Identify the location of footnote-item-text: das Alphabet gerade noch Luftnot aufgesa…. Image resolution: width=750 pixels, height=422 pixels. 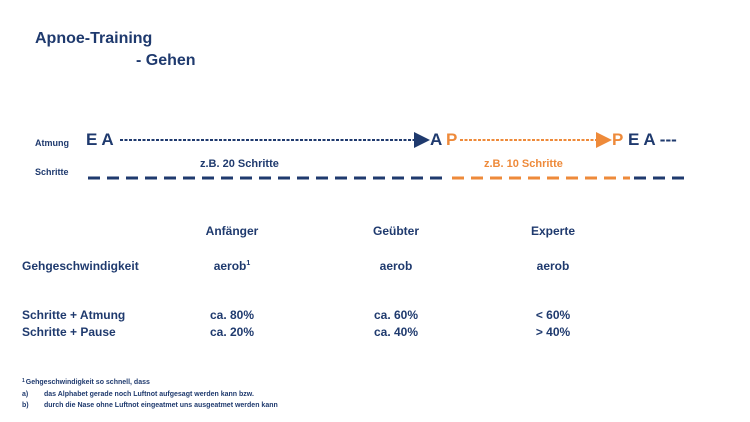
(149, 394).